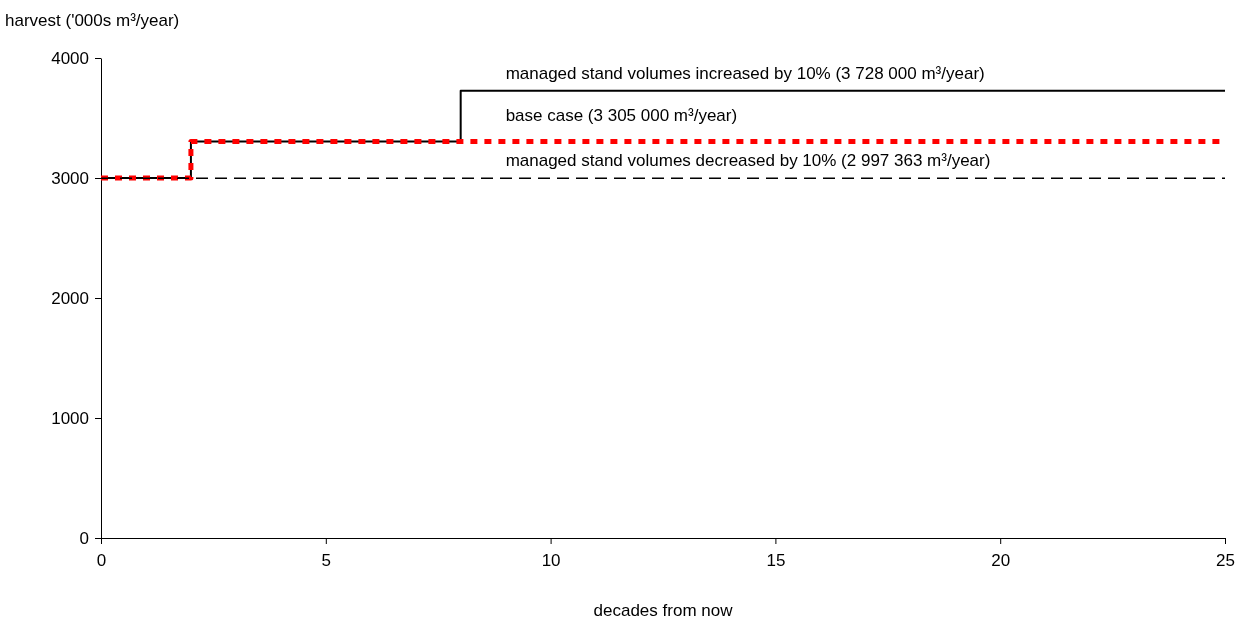  Describe the element at coordinates (70, 298) in the screenshot. I see `y-tick-label: 2000` at that location.